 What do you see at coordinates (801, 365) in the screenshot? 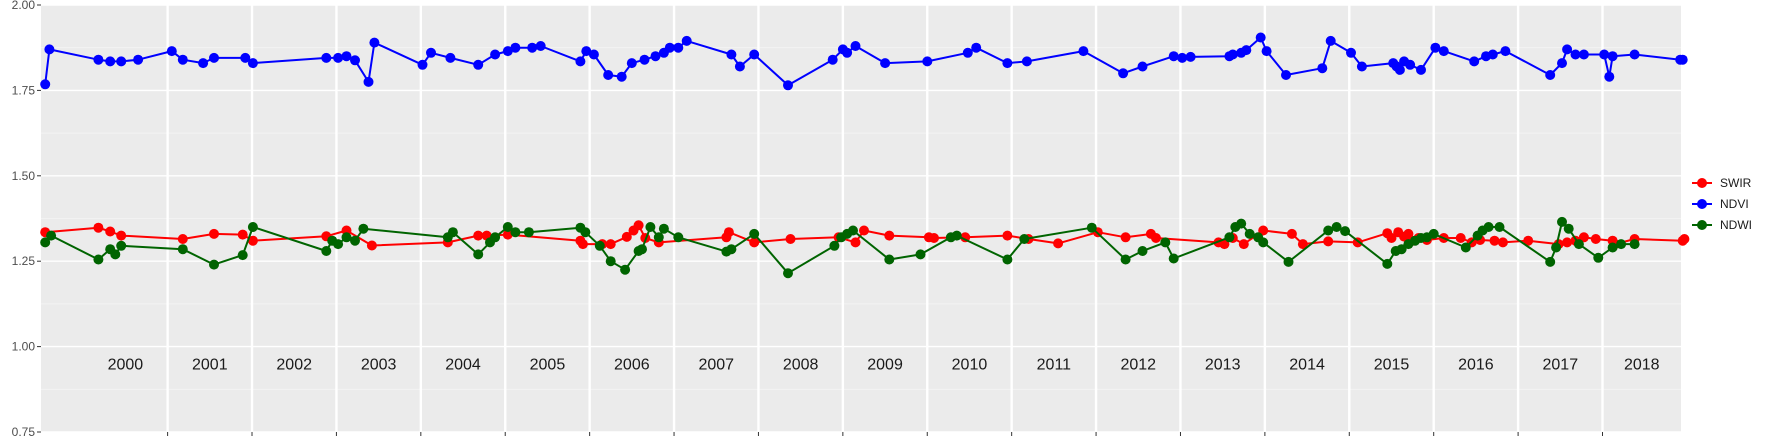
I see `year-label: 2008` at bounding box center [801, 365].